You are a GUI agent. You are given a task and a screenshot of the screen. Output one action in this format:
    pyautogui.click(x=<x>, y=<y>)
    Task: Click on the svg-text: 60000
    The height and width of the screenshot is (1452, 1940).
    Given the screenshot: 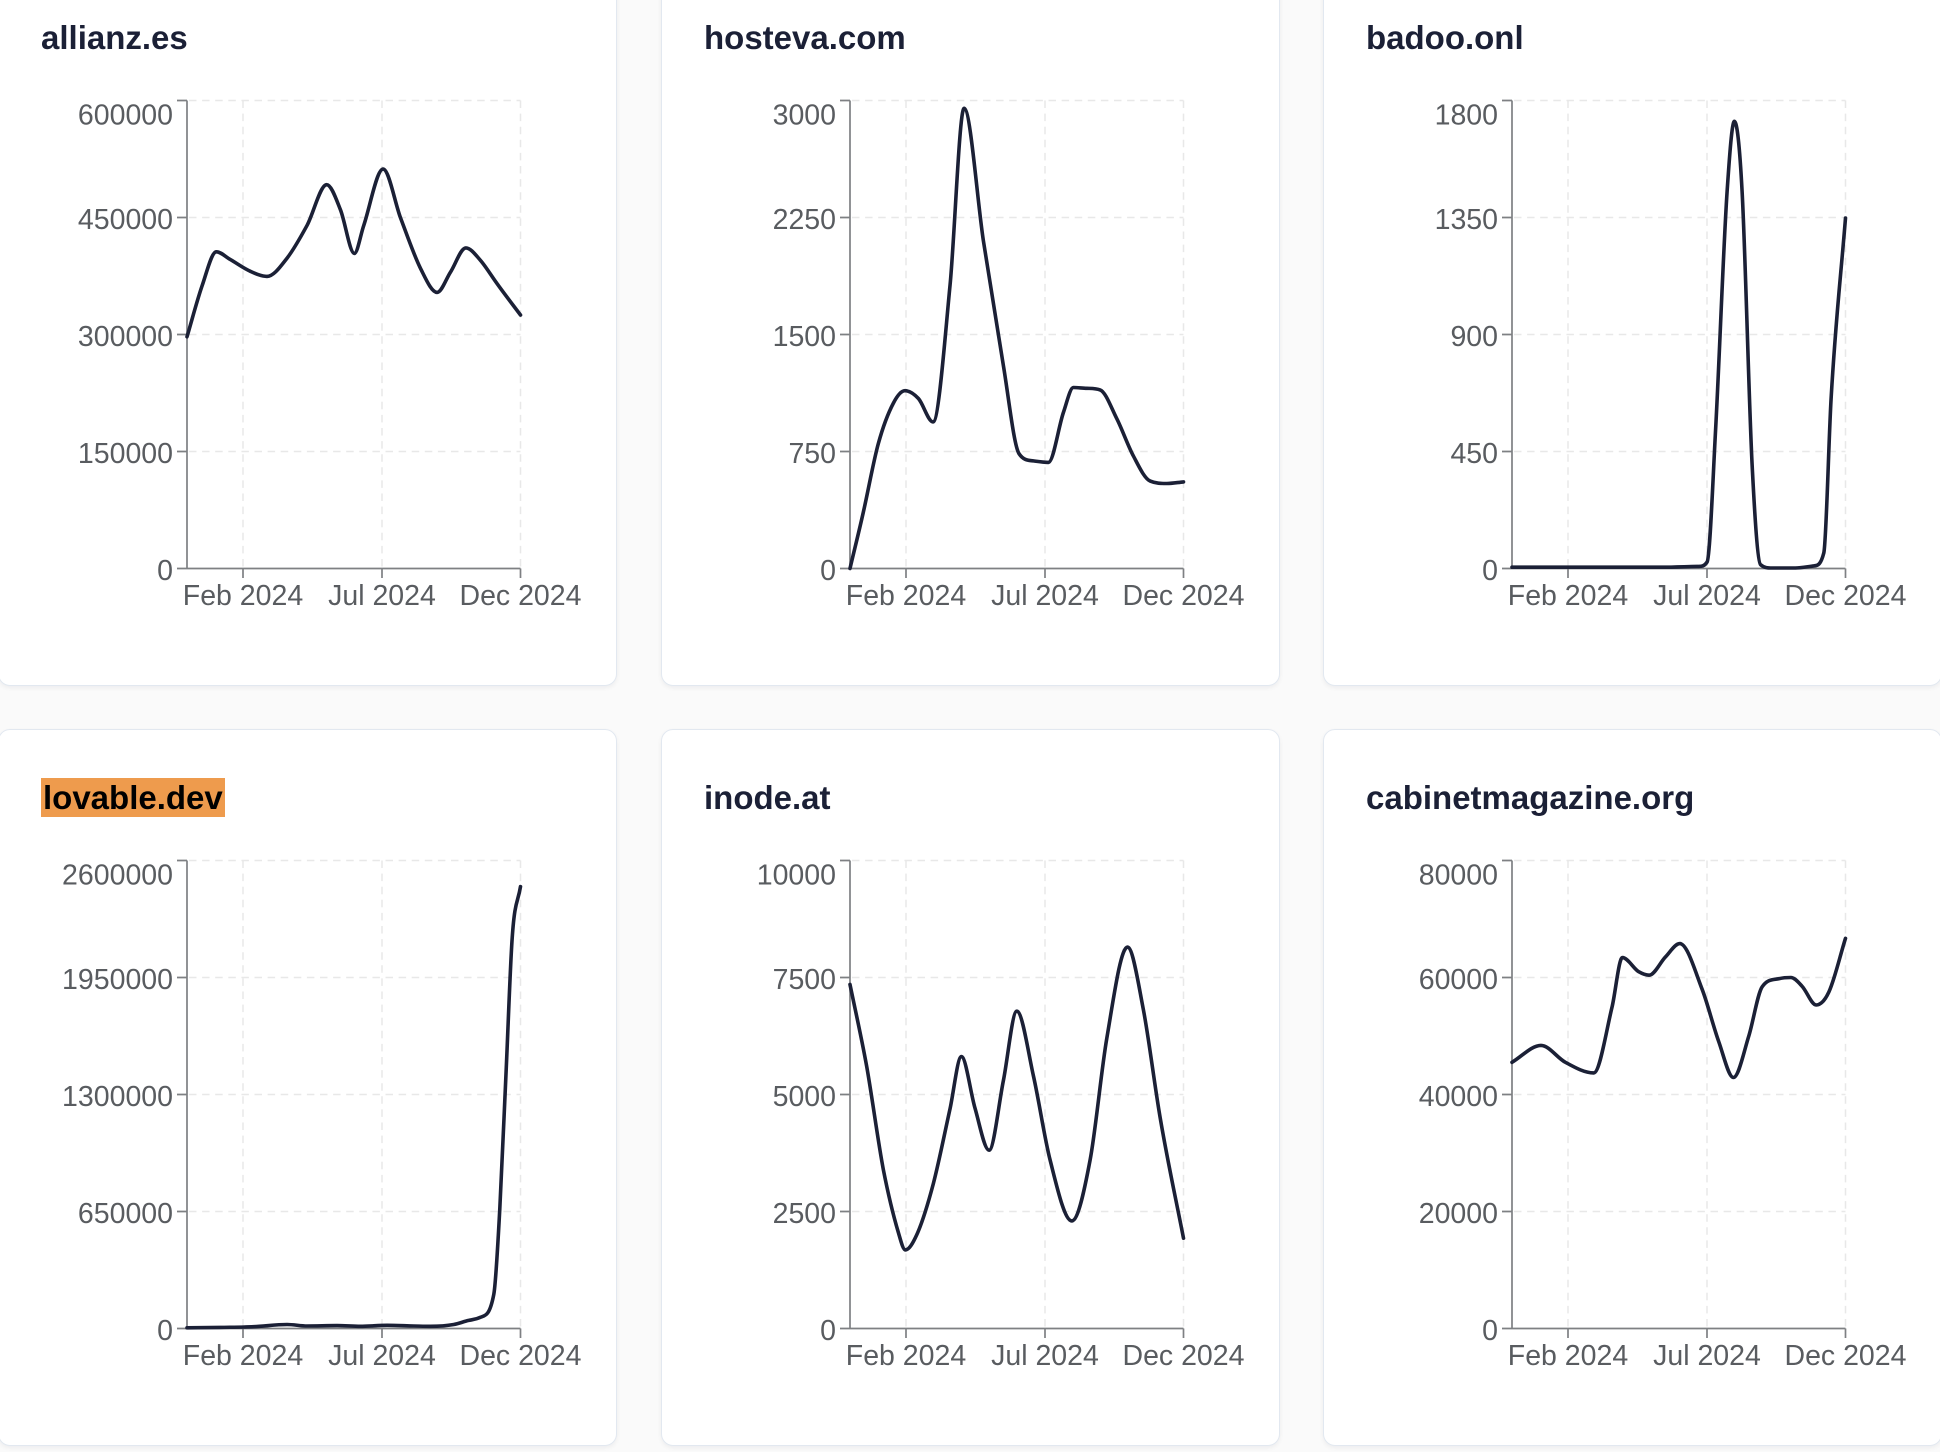 What is the action you would take?
    pyautogui.click(x=1458, y=980)
    